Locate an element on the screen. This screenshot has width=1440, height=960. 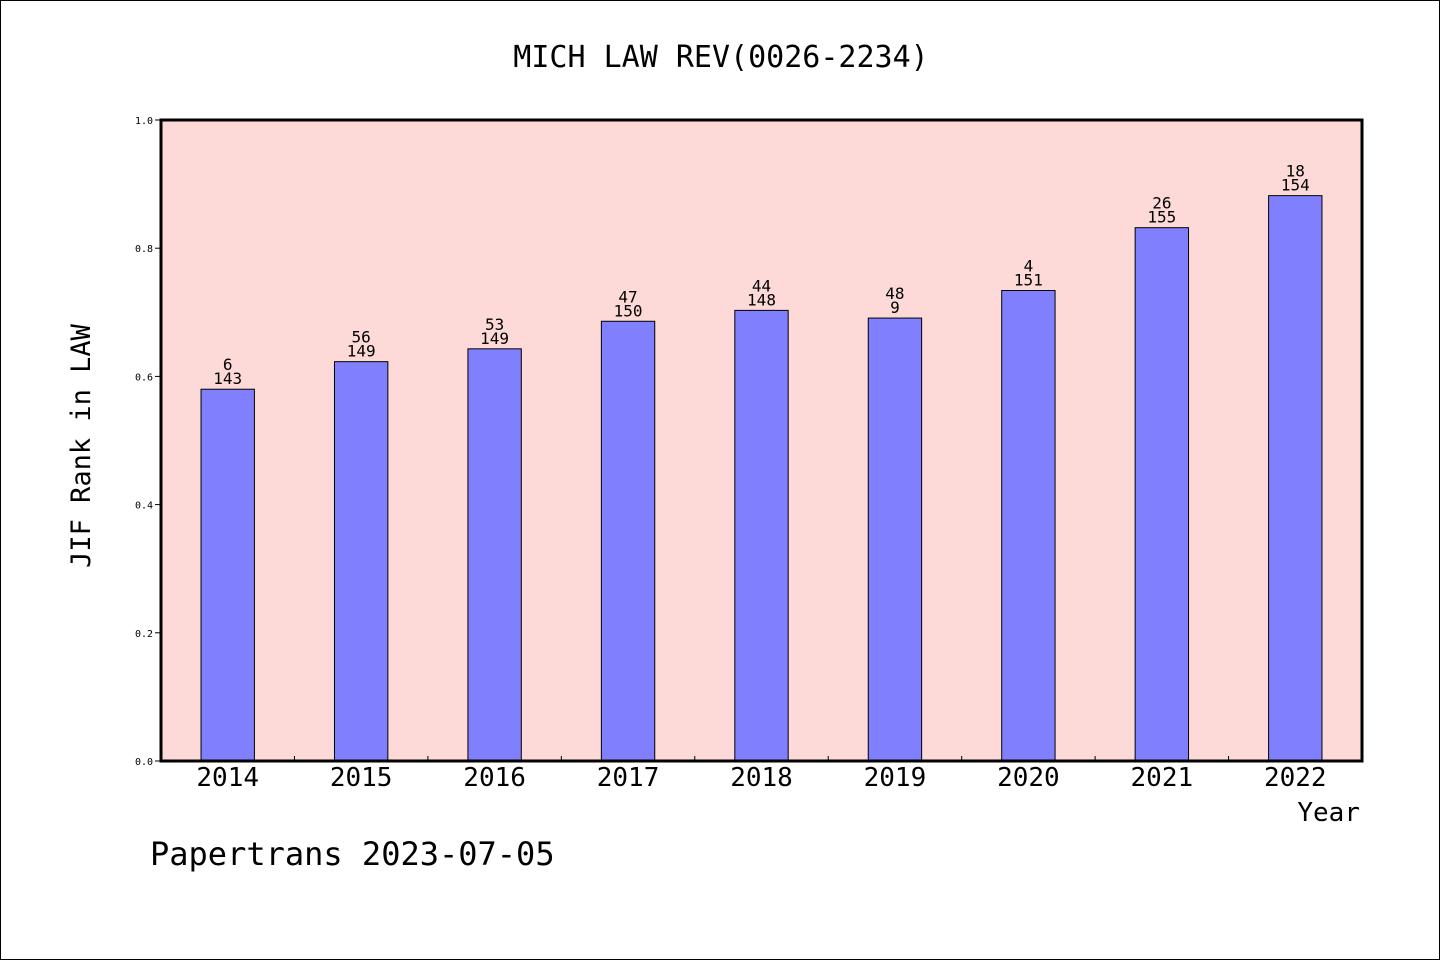
y-tick-label: 0.2 is located at coordinates (144, 634).